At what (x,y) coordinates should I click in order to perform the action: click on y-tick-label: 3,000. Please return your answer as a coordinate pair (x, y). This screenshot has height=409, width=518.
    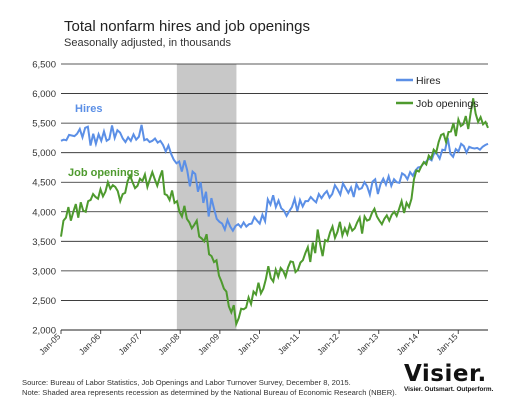
    Looking at the image, I should click on (44, 271).